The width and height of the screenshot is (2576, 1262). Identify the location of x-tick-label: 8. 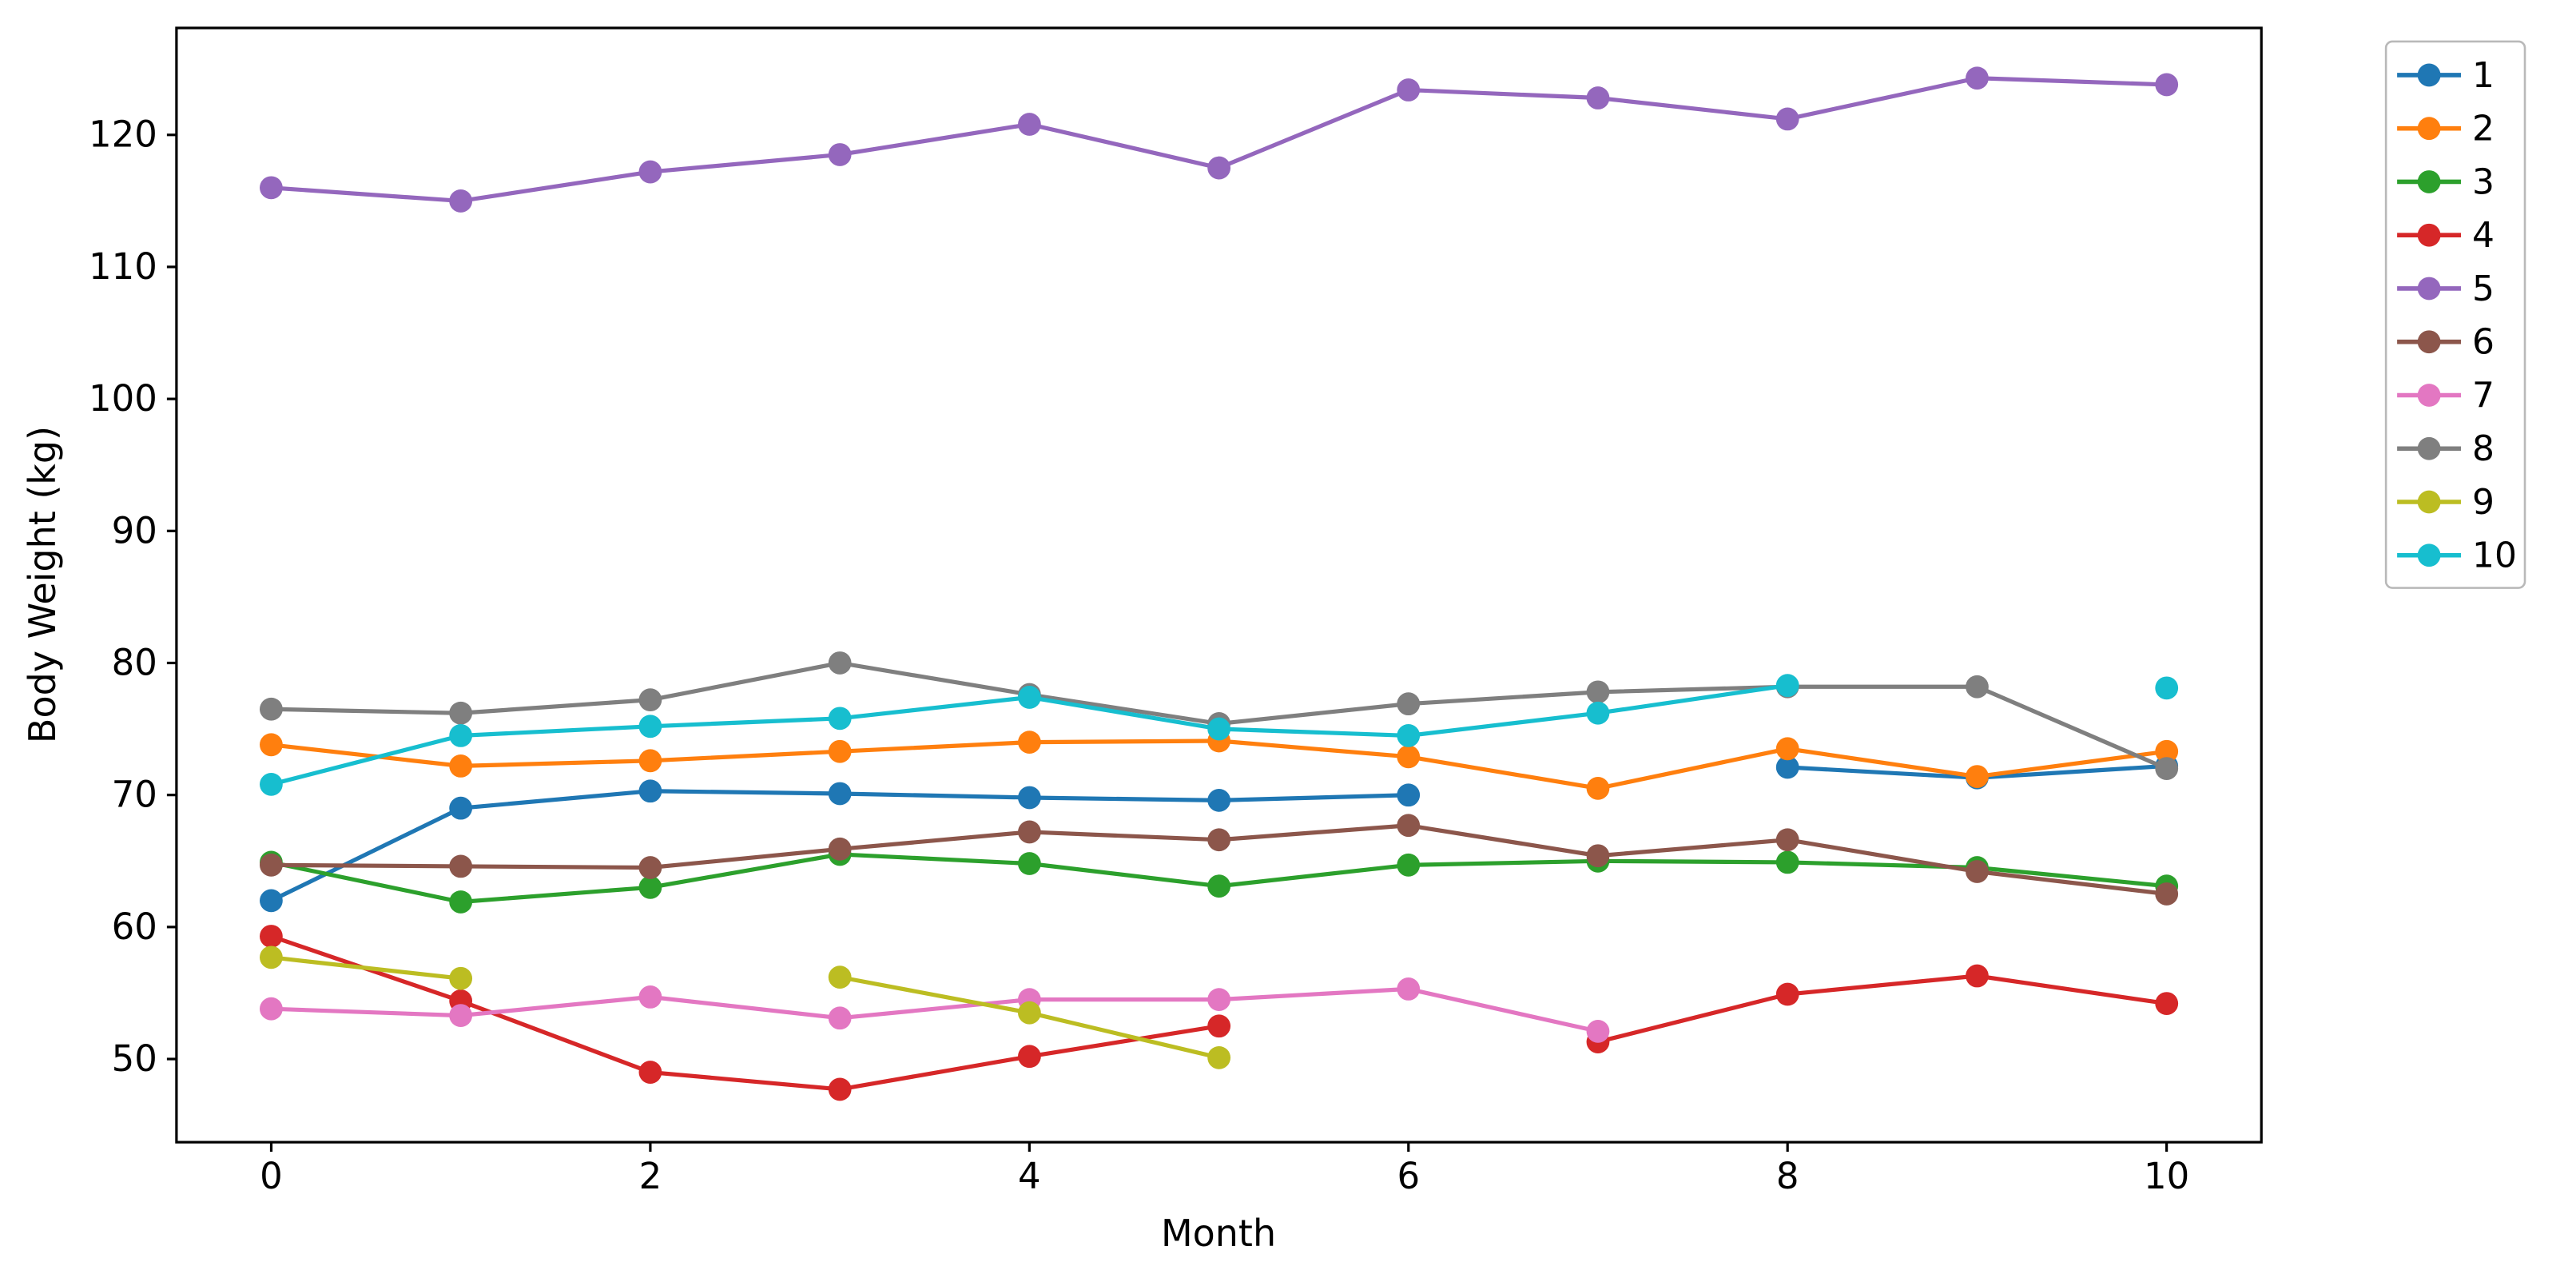
(1787, 1176).